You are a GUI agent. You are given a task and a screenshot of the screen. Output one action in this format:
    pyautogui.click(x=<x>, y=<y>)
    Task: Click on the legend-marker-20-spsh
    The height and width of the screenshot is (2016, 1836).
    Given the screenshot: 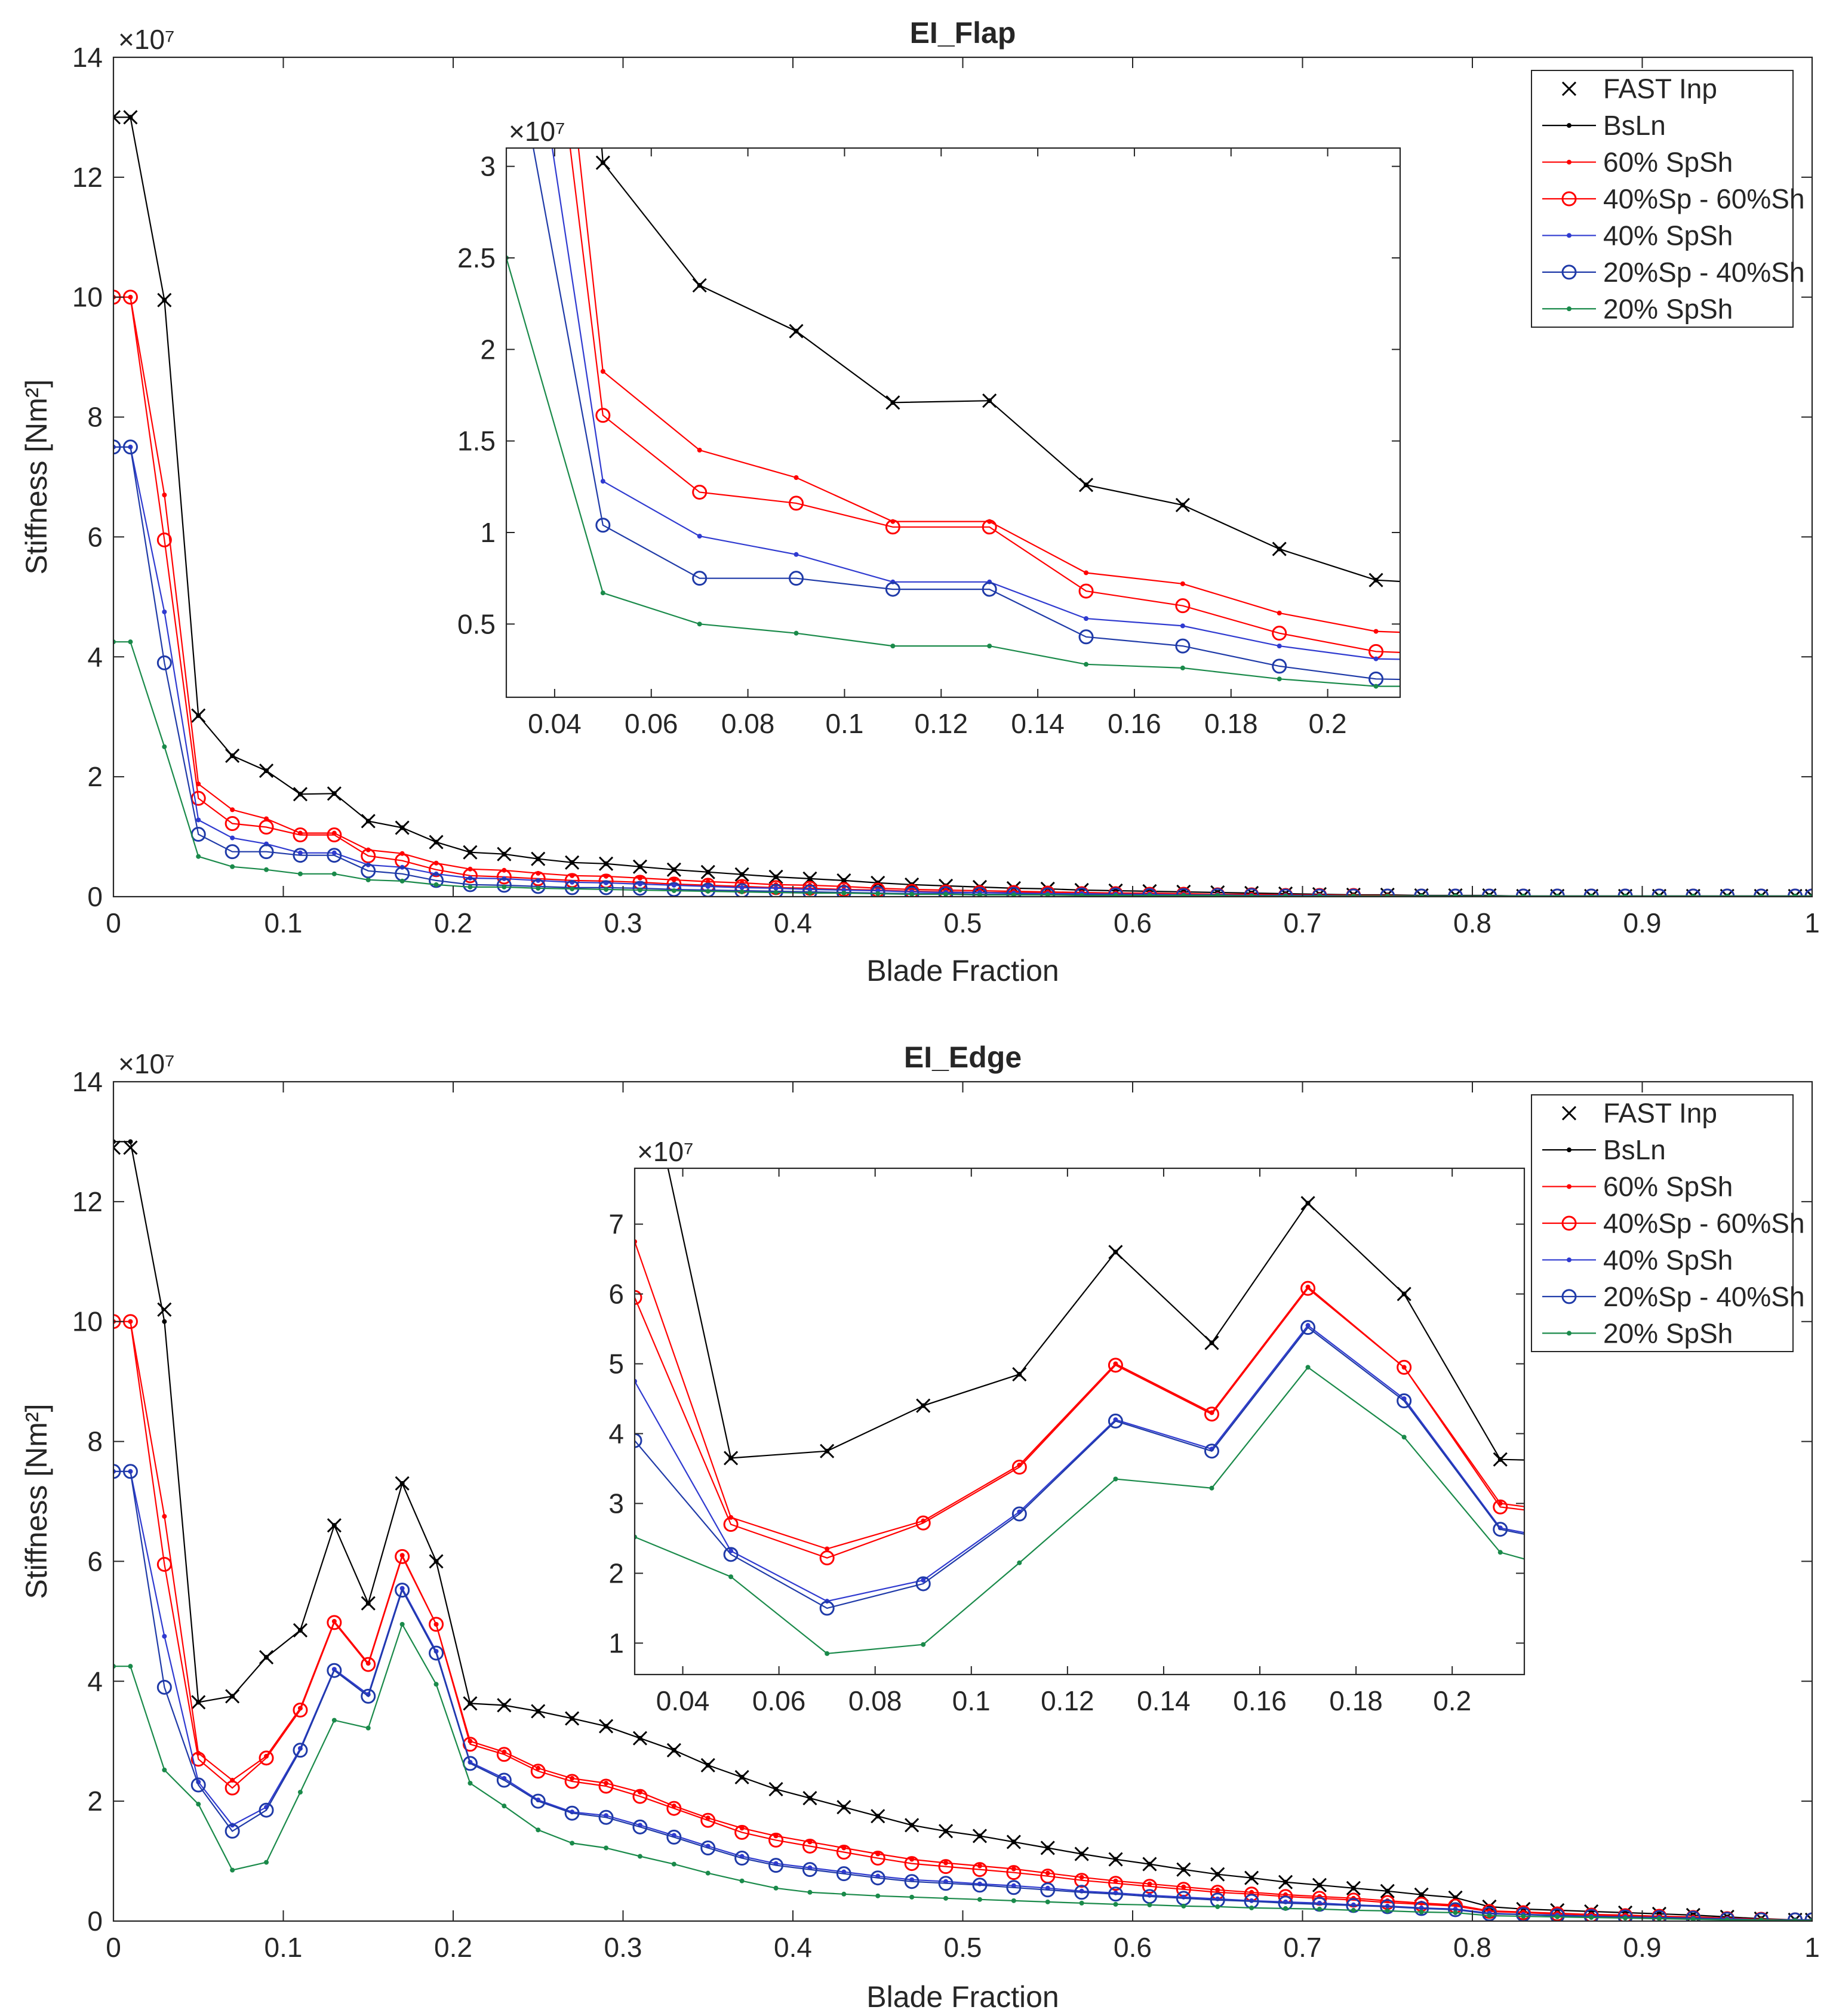 What is the action you would take?
    pyautogui.click(x=1569, y=309)
    